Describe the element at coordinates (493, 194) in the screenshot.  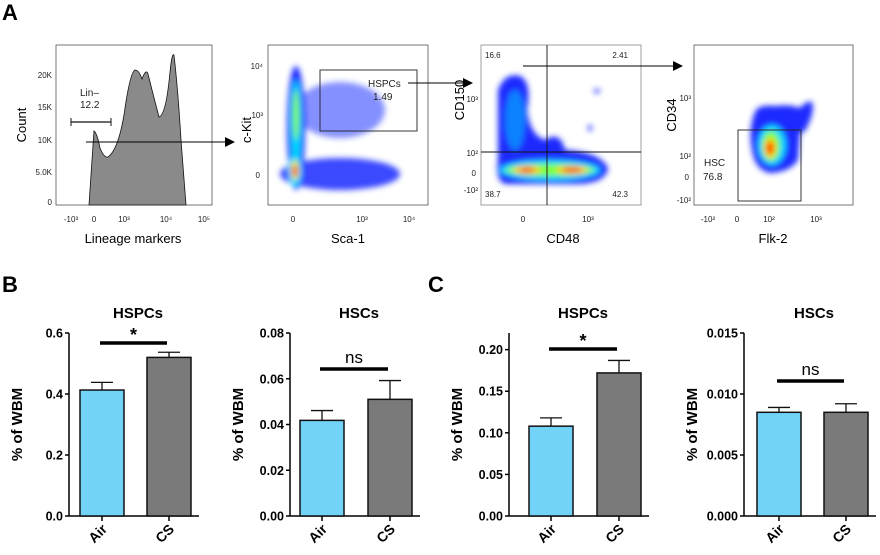
I see `quadrant-value: 38.7` at that location.